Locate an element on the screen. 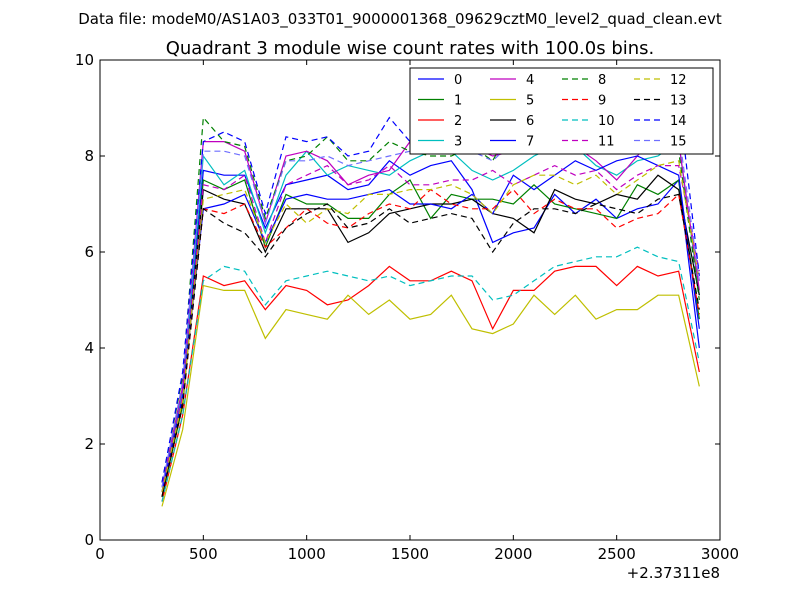  legend-label-12: 12 is located at coordinates (678, 80).